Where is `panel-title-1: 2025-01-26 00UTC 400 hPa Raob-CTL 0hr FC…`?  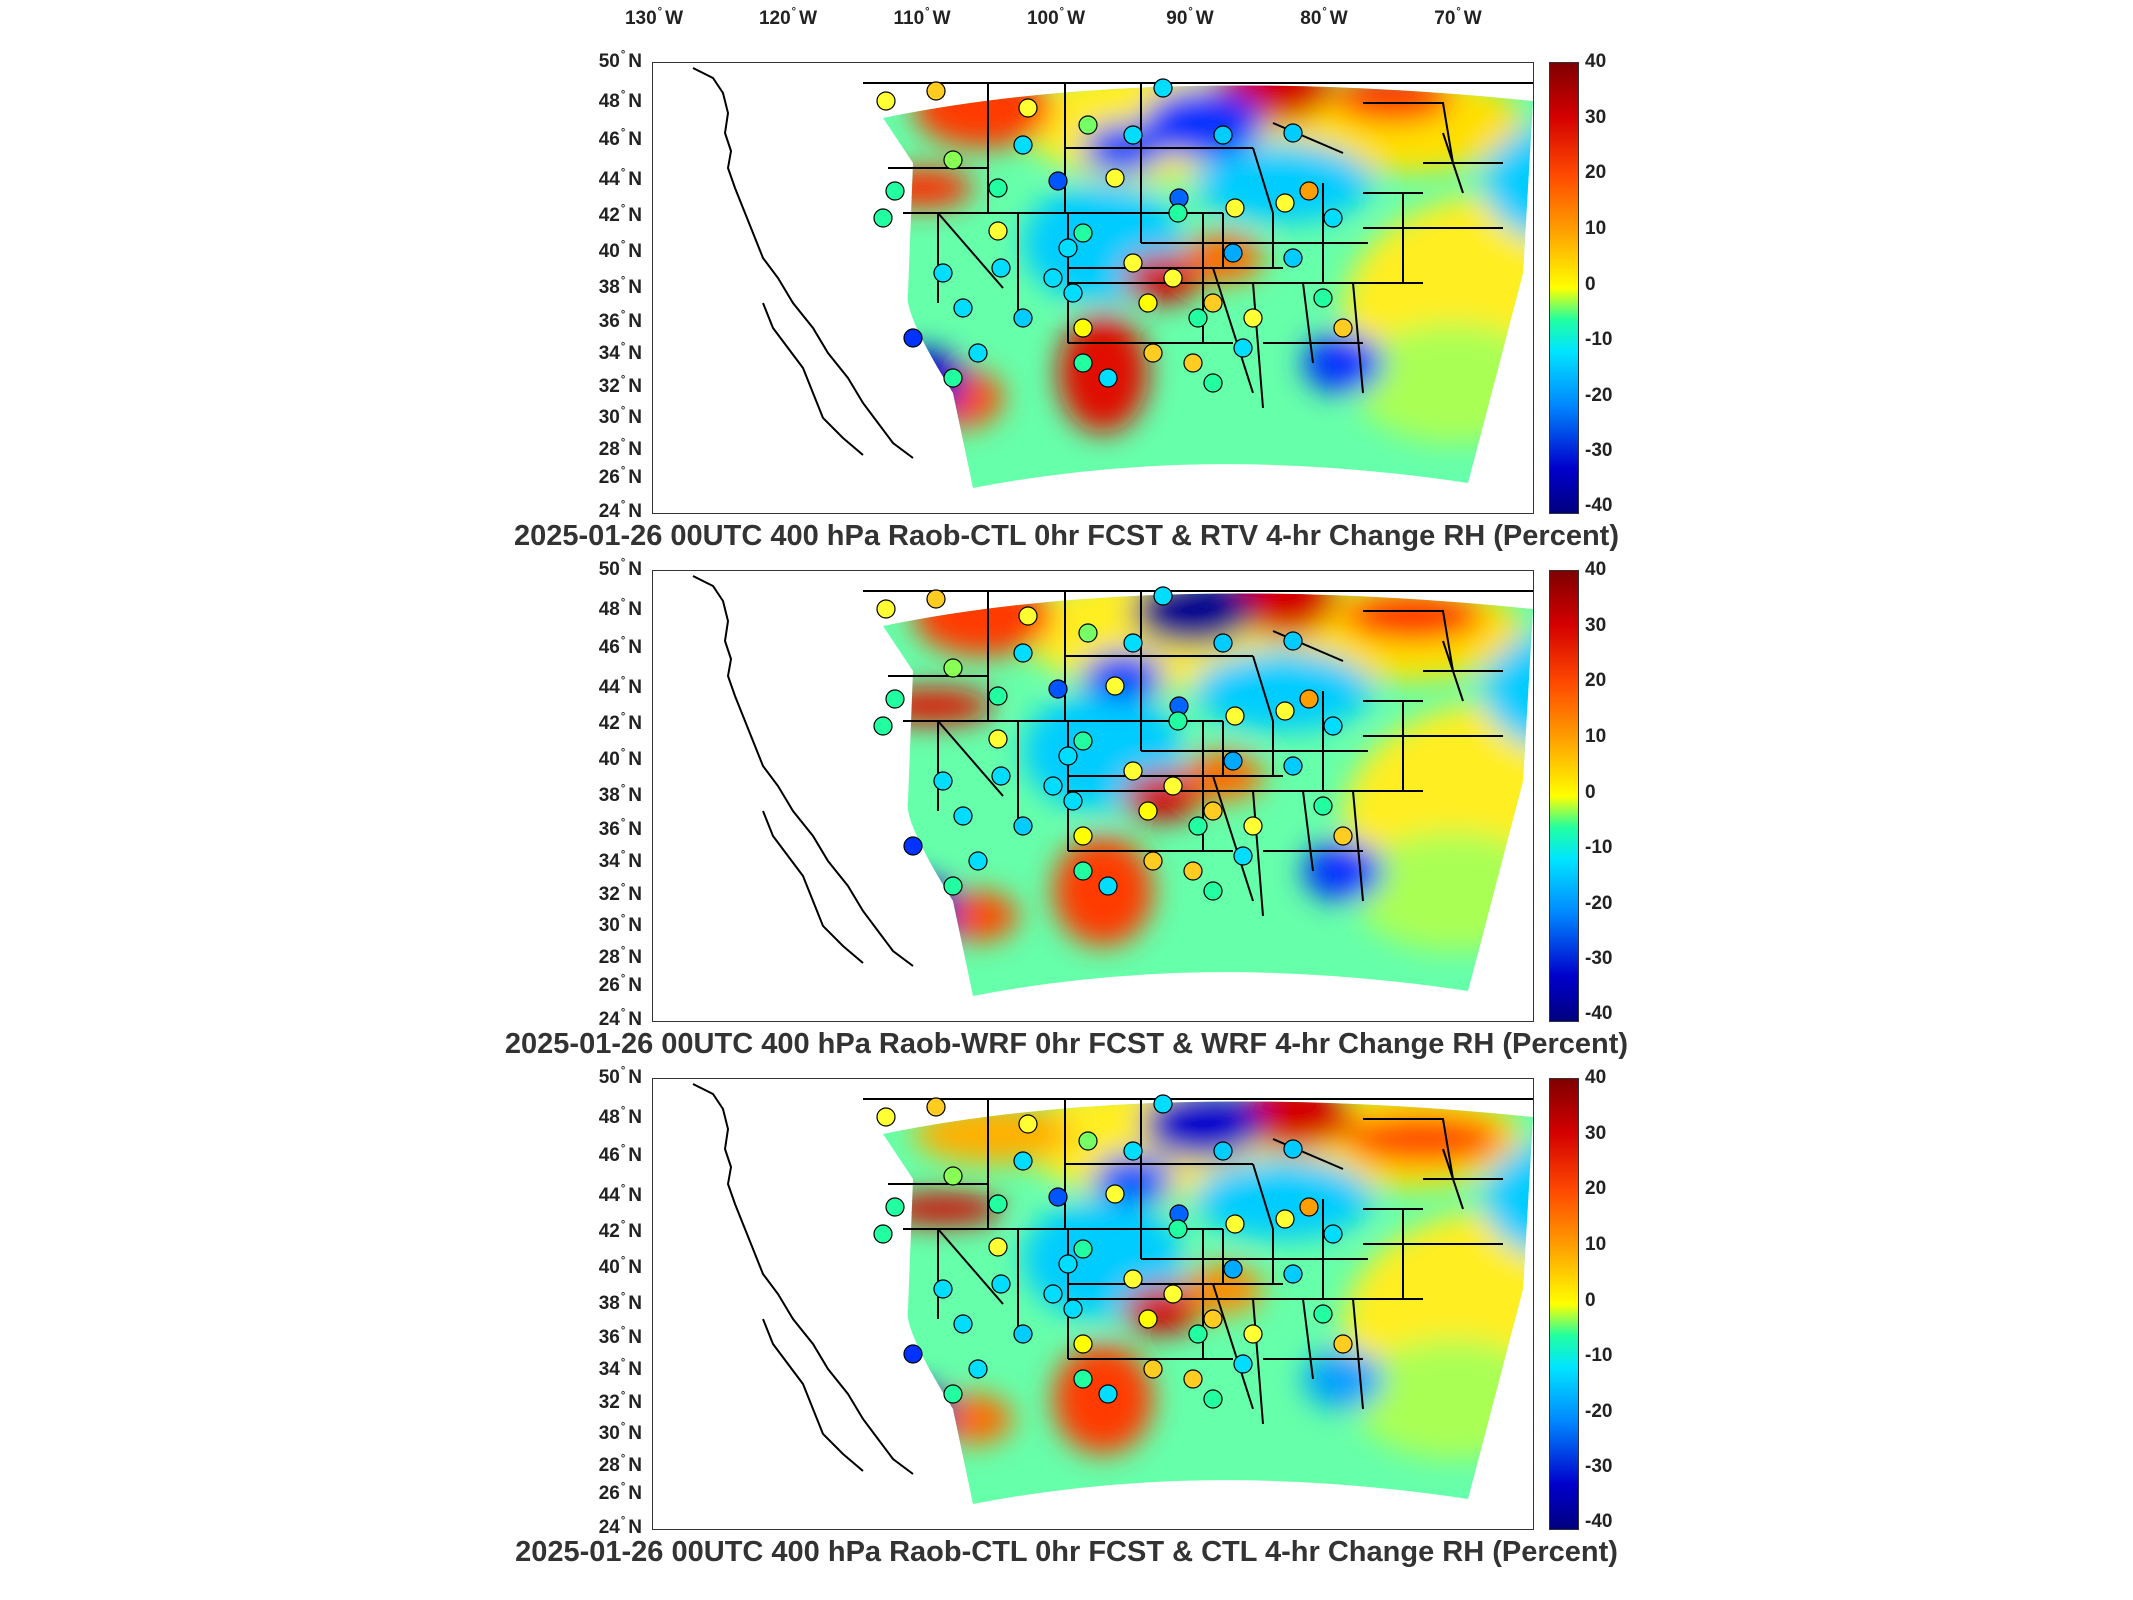
panel-title-1: 2025-01-26 00UTC 400 hPa Raob-CTL 0hr FC… is located at coordinates (1066, 536).